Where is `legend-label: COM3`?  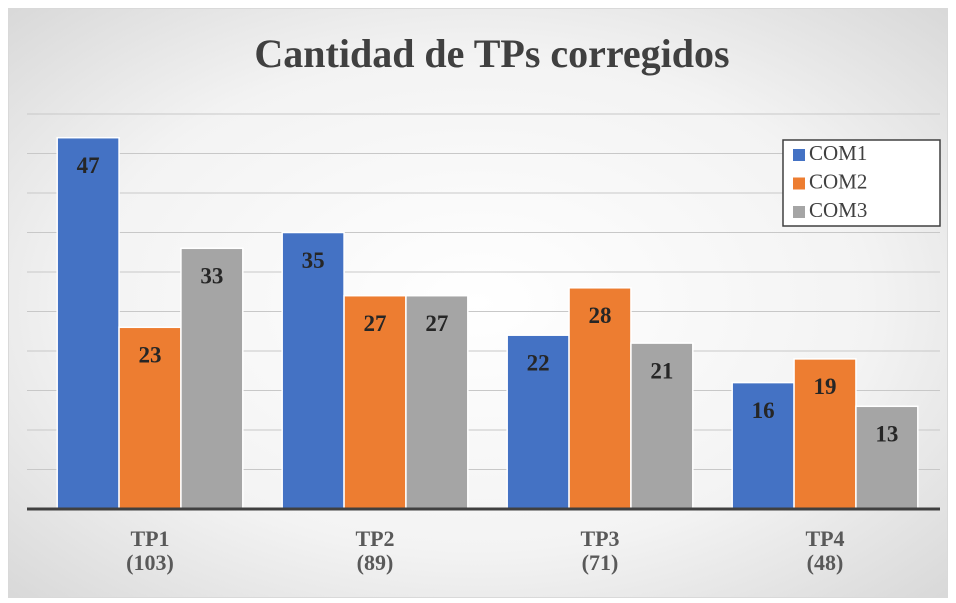 legend-label: COM3 is located at coordinates (838, 210).